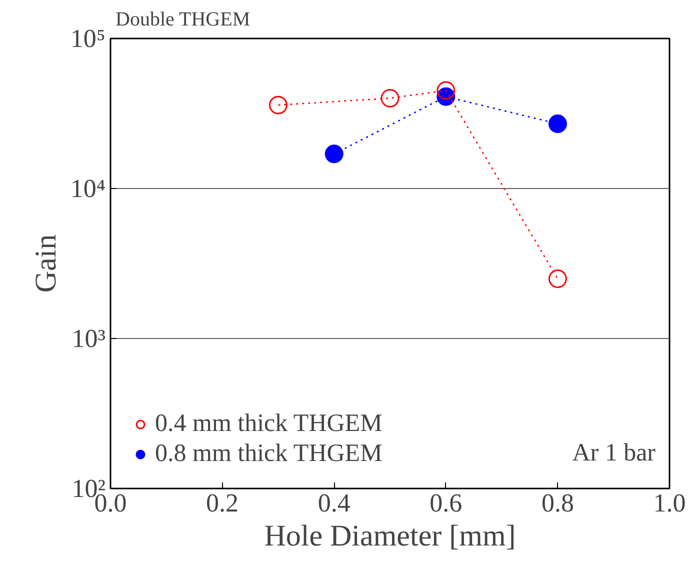  Describe the element at coordinates (88, 38) in the screenshot. I see `y-tick-label: 10⁵` at that location.